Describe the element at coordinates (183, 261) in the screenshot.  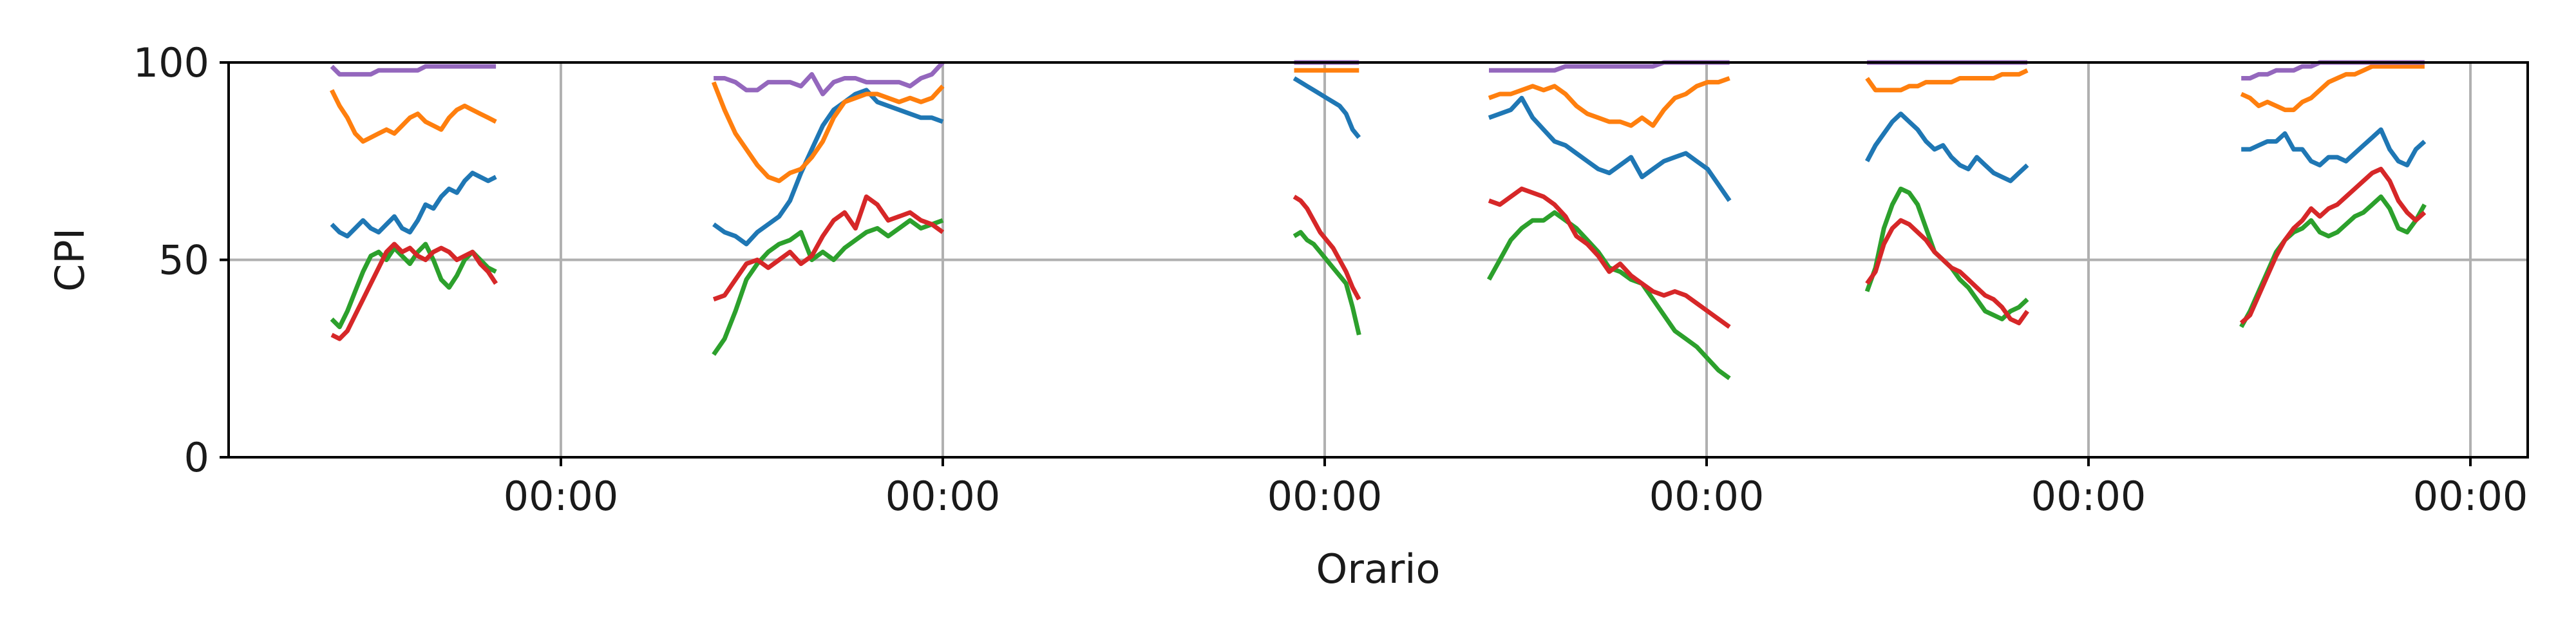
I see `y-tick-label: 50` at that location.